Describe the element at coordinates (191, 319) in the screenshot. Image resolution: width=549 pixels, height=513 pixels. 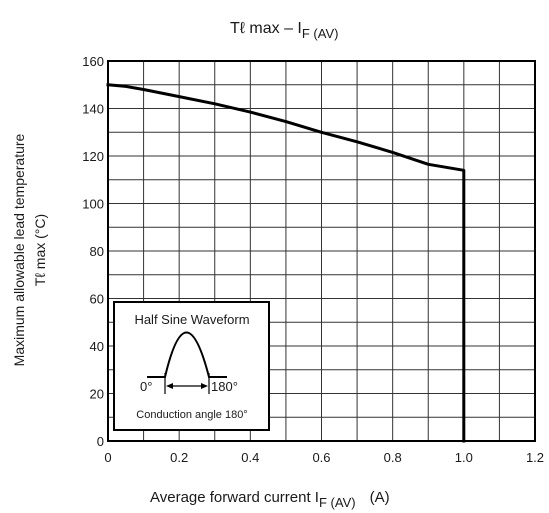
I see `inset-title: Half Sine Waveform` at that location.